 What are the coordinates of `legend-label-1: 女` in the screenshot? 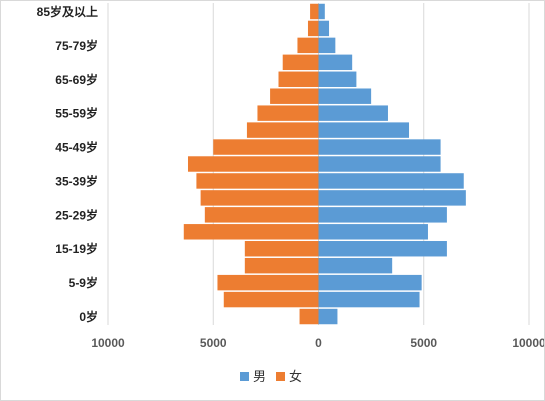 It's located at (295, 376).